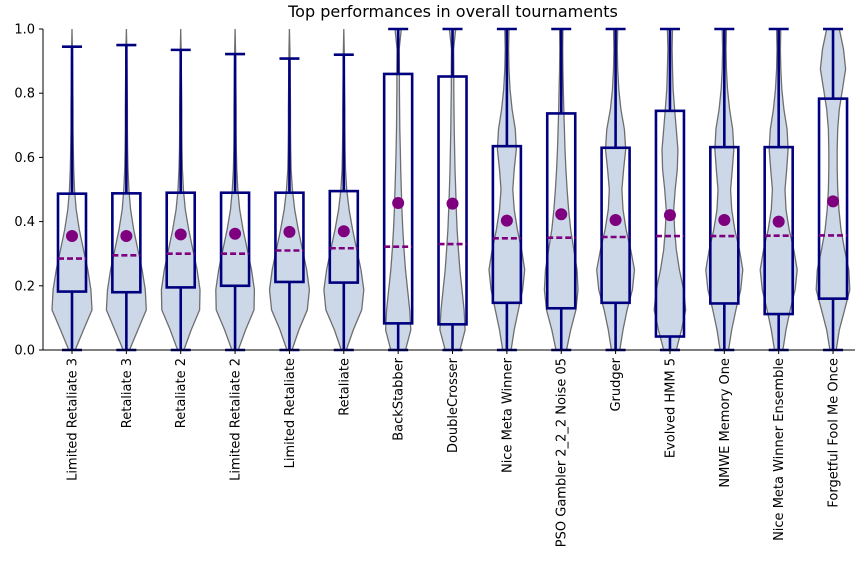 The image size is (855, 575). Describe the element at coordinates (453, 405) in the screenshot. I see `x-tick-label: DoubleCrosser` at that location.